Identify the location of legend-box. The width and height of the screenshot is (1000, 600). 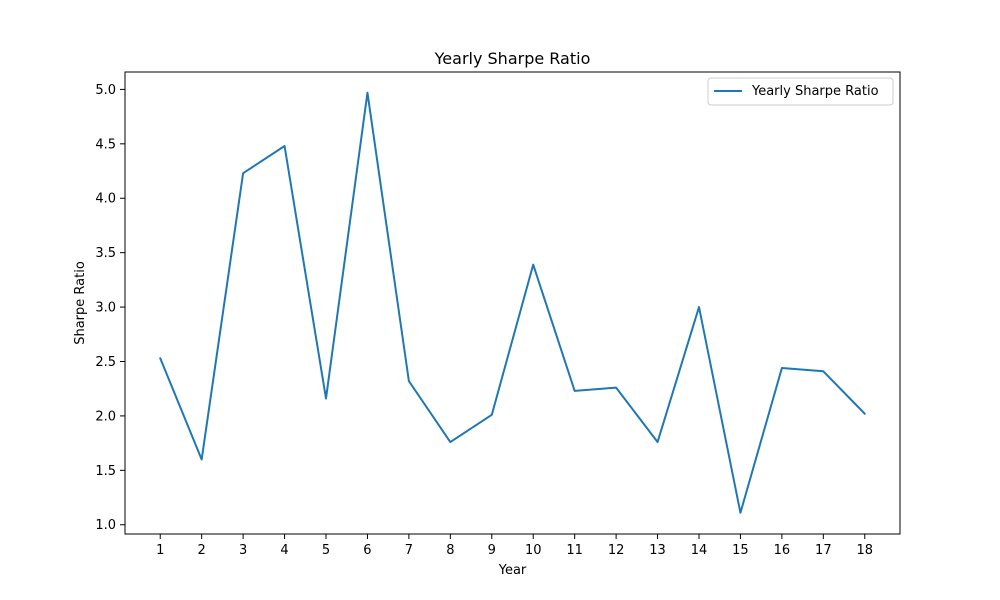
(800, 91).